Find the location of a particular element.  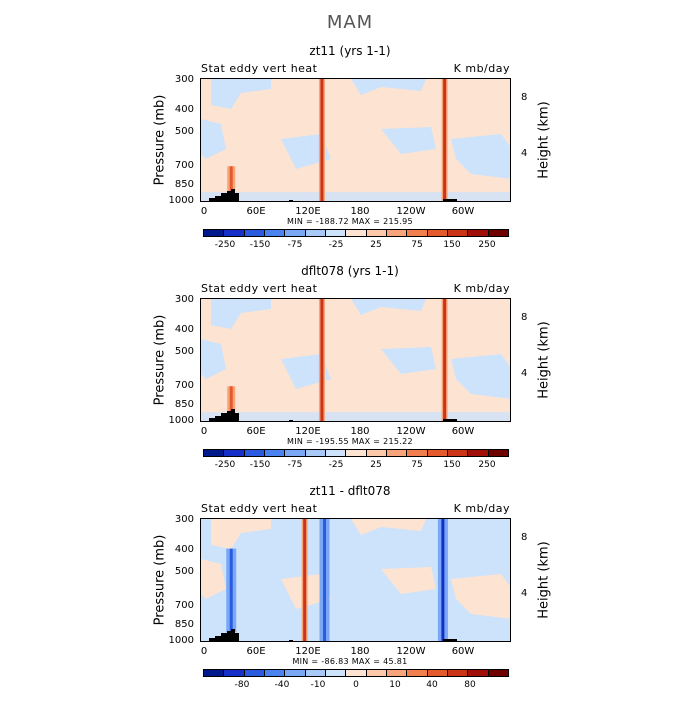

colorbar-label: 25 is located at coordinates (376, 465).